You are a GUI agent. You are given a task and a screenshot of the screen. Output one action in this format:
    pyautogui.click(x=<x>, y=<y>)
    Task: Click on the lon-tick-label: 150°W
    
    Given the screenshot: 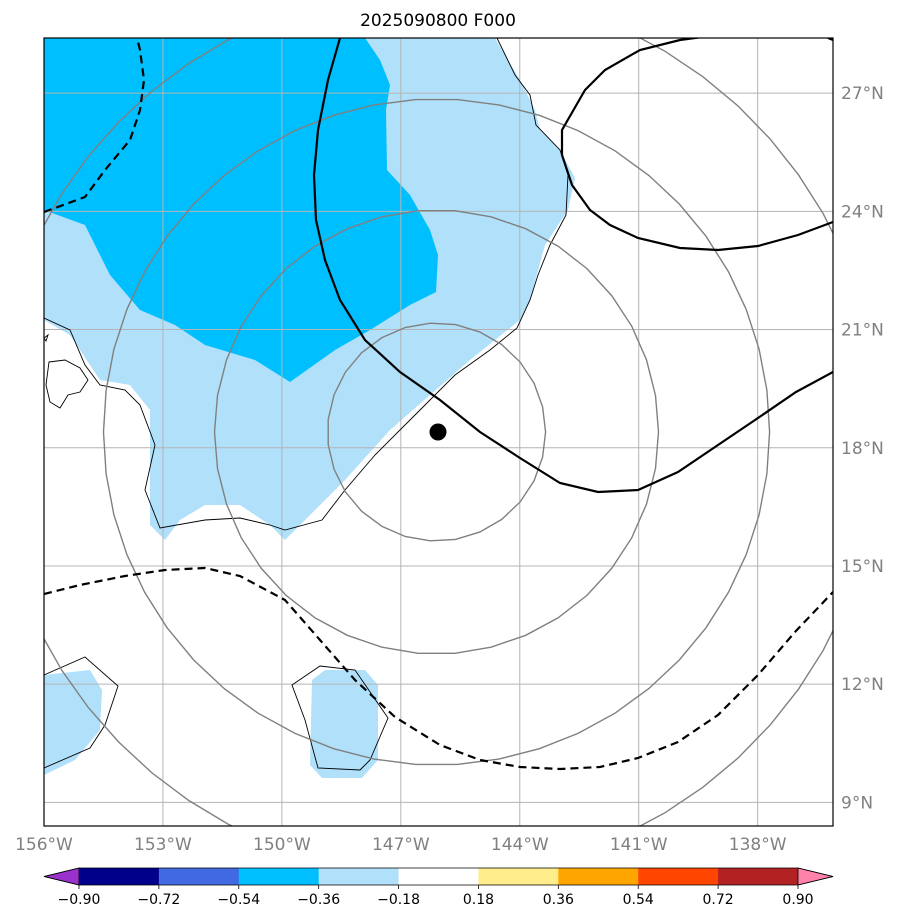 What is the action you would take?
    pyautogui.click(x=282, y=845)
    